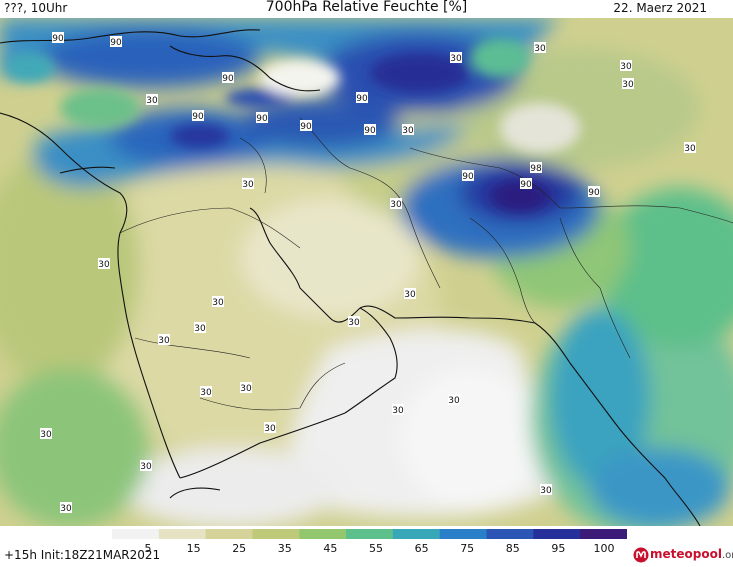 This screenshot has height=567, width=733. I want to click on map-title: 700hPa Relative Feuchte [%], so click(366, 7).